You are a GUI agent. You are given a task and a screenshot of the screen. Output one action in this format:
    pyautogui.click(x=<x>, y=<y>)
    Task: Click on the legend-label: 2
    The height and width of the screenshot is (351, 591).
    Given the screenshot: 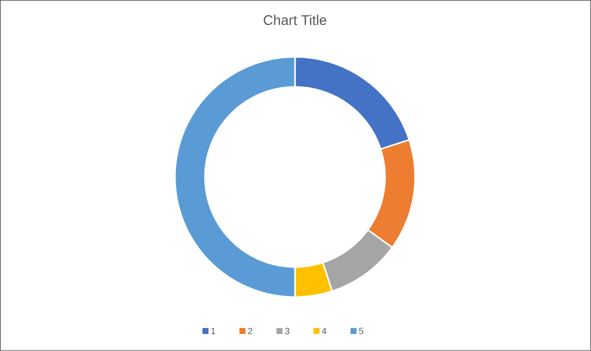 What is the action you would take?
    pyautogui.click(x=250, y=331)
    